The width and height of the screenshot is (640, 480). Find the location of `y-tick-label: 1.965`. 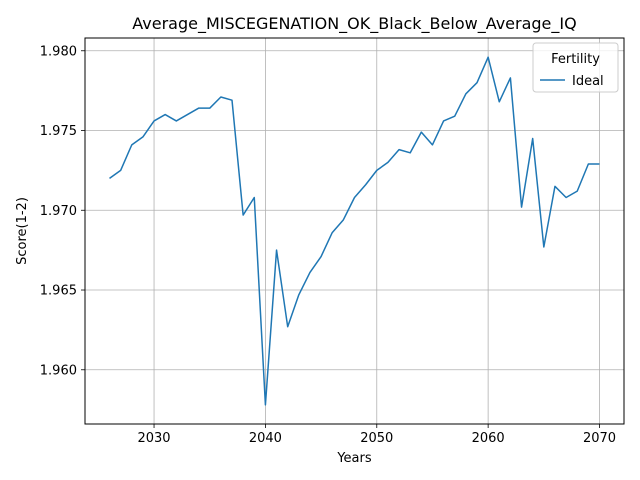

y-tick-label: 1.965 is located at coordinates (58, 291).